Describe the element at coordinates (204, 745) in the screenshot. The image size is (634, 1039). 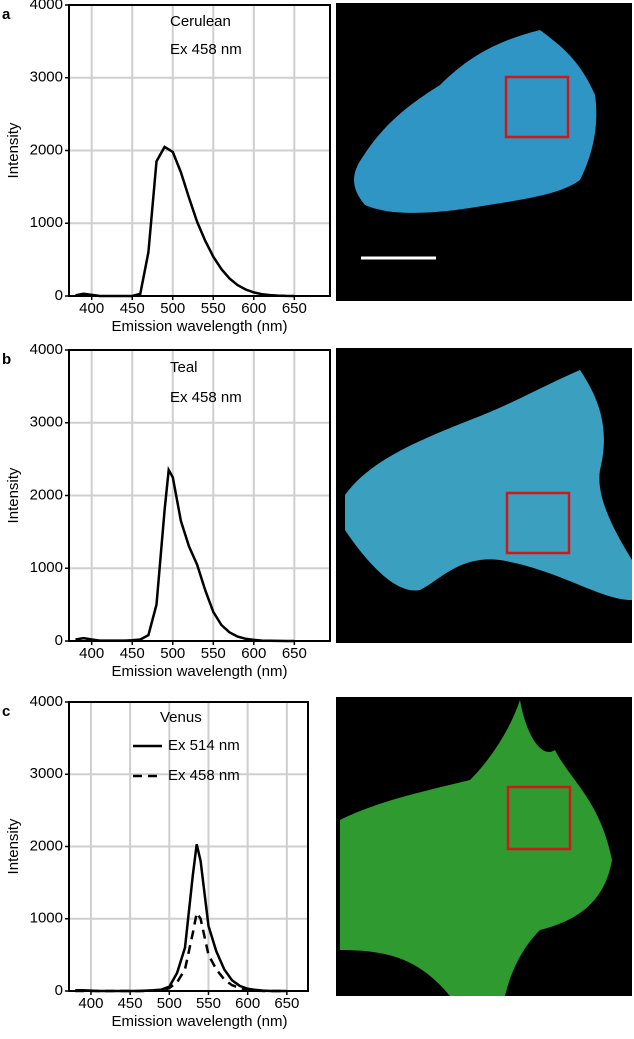
I see `legend-label: Ex 514 nm` at that location.